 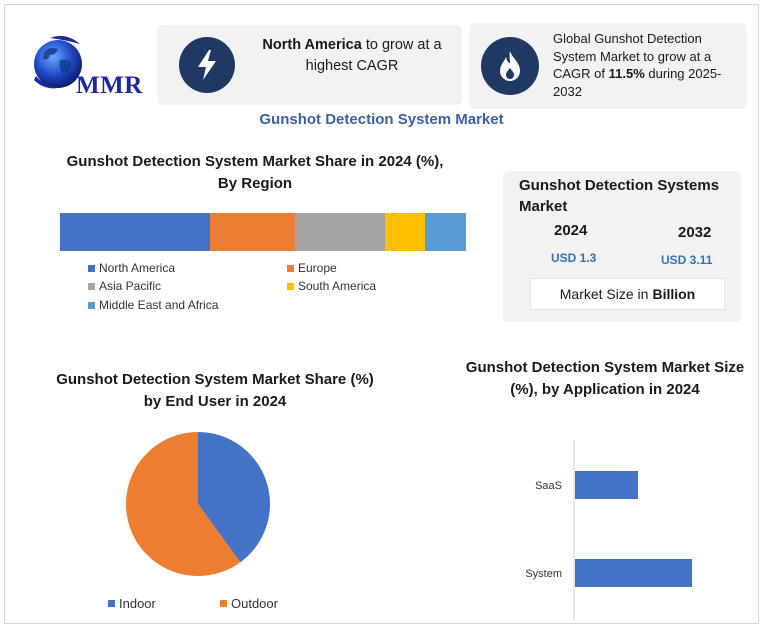 What do you see at coordinates (373, 55) in the screenshot?
I see `highlight-region-rest: to grow at a highest CAGR` at bounding box center [373, 55].